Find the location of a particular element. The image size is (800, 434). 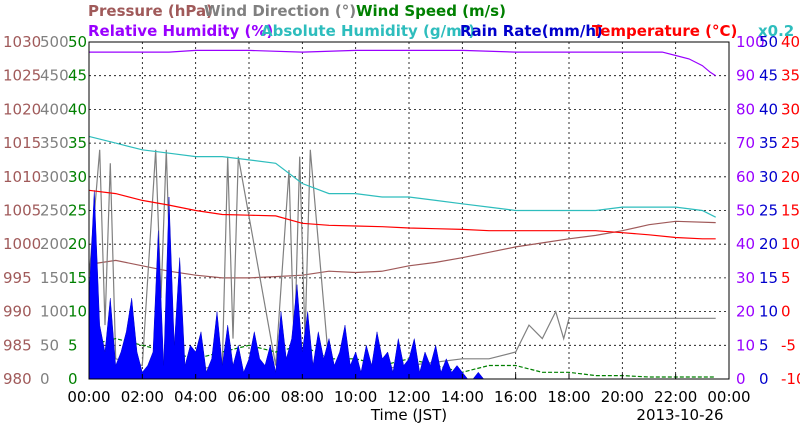

legend-temperature: Temperature (°C) is located at coordinates (664, 31).